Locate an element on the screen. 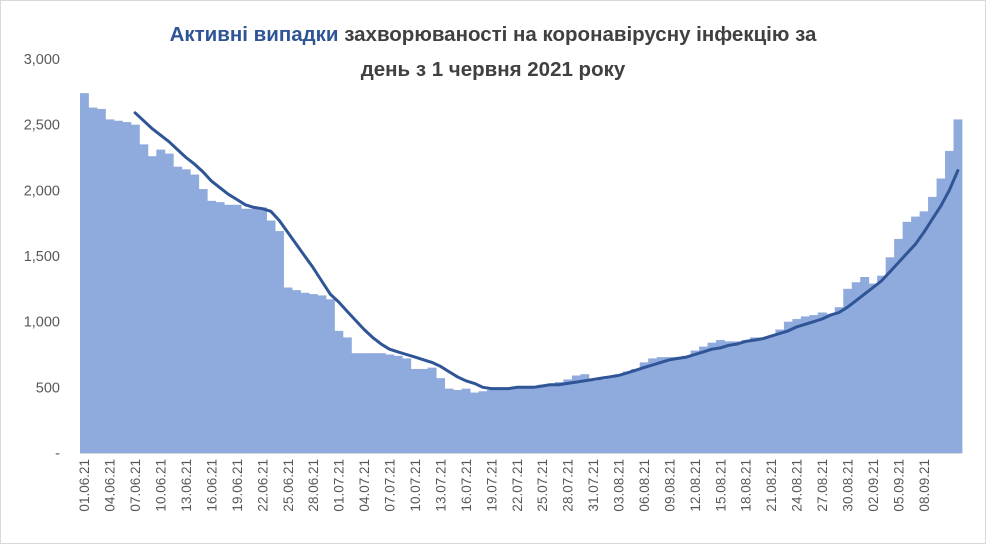 The width and height of the screenshot is (986, 544). y-tick-label: 2,500 is located at coordinates (42, 126).